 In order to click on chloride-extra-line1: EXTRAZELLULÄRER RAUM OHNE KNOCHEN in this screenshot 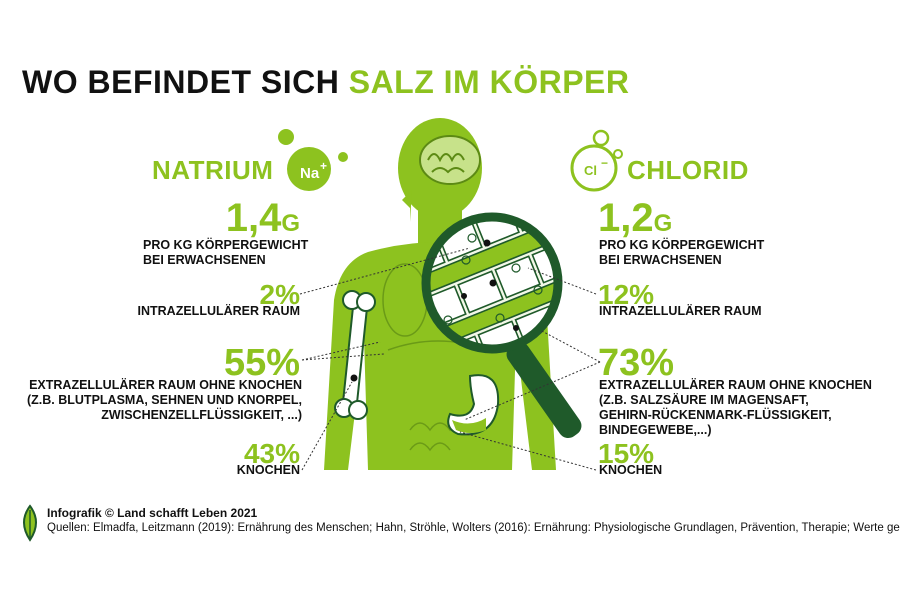, I will do `click(735, 385)`.